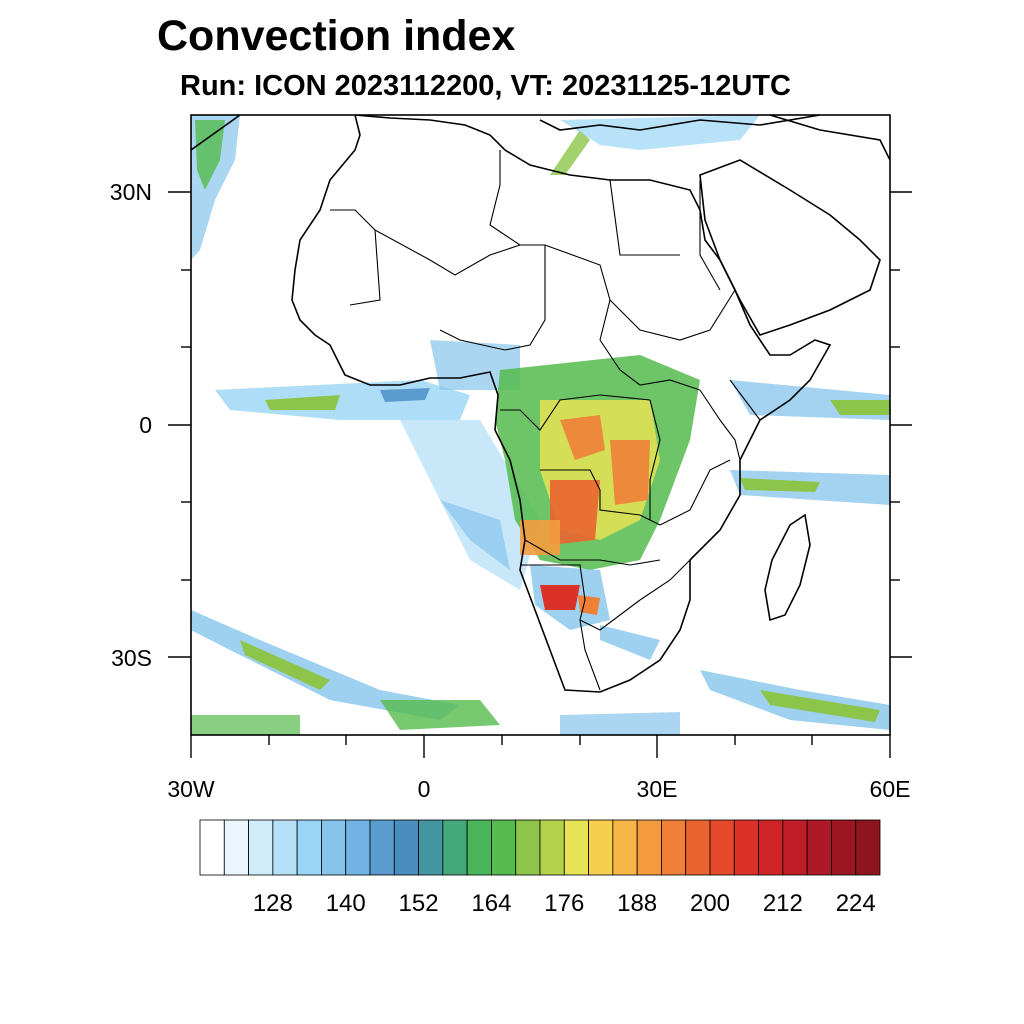  I want to click on x-tick-label: 0, so click(424, 789).